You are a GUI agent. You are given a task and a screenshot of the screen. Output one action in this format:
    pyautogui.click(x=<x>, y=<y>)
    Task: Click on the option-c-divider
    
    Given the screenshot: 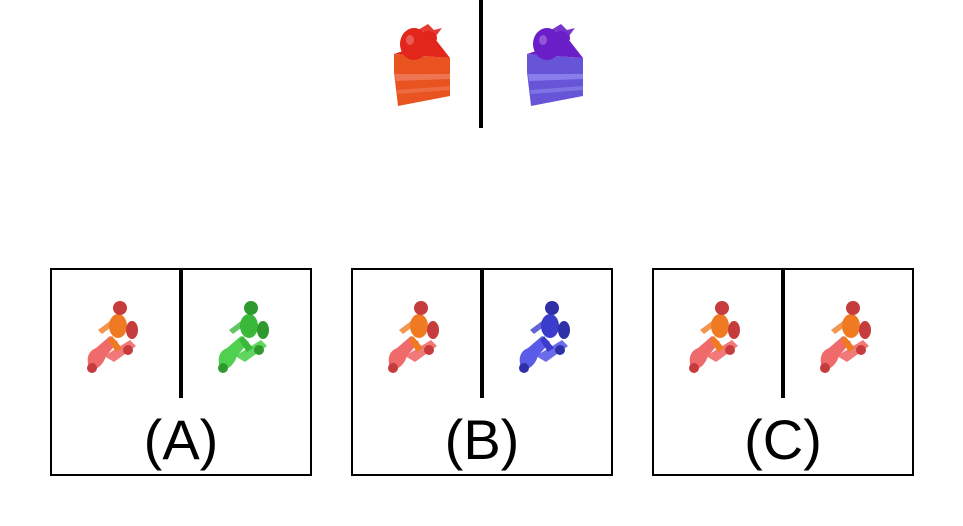 What is the action you would take?
    pyautogui.click(x=783, y=334)
    